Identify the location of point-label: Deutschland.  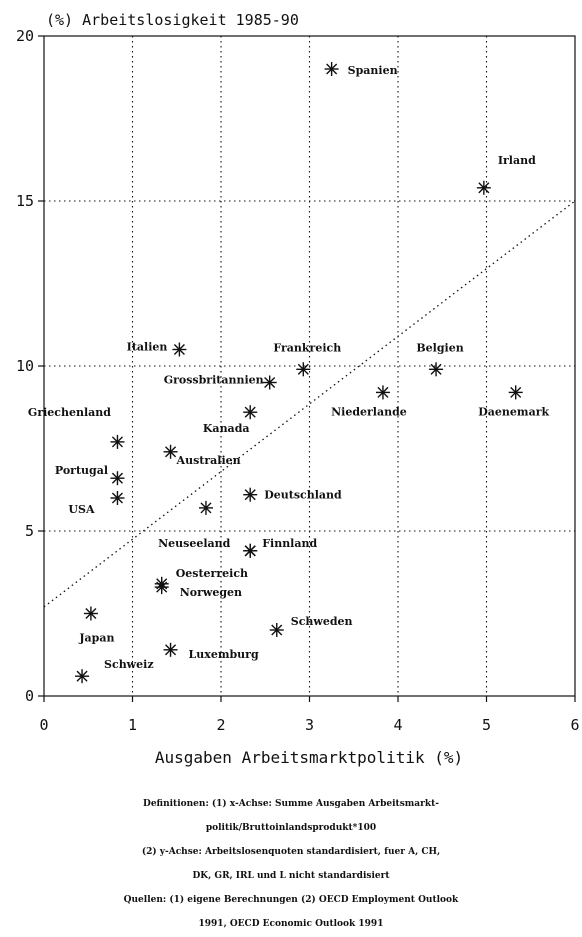
(303, 495).